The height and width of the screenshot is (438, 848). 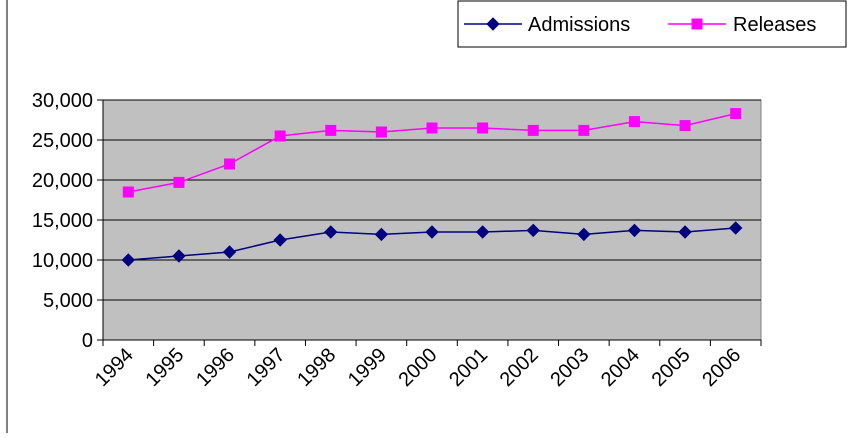 I want to click on x-tick-label: 2001, so click(x=468, y=367).